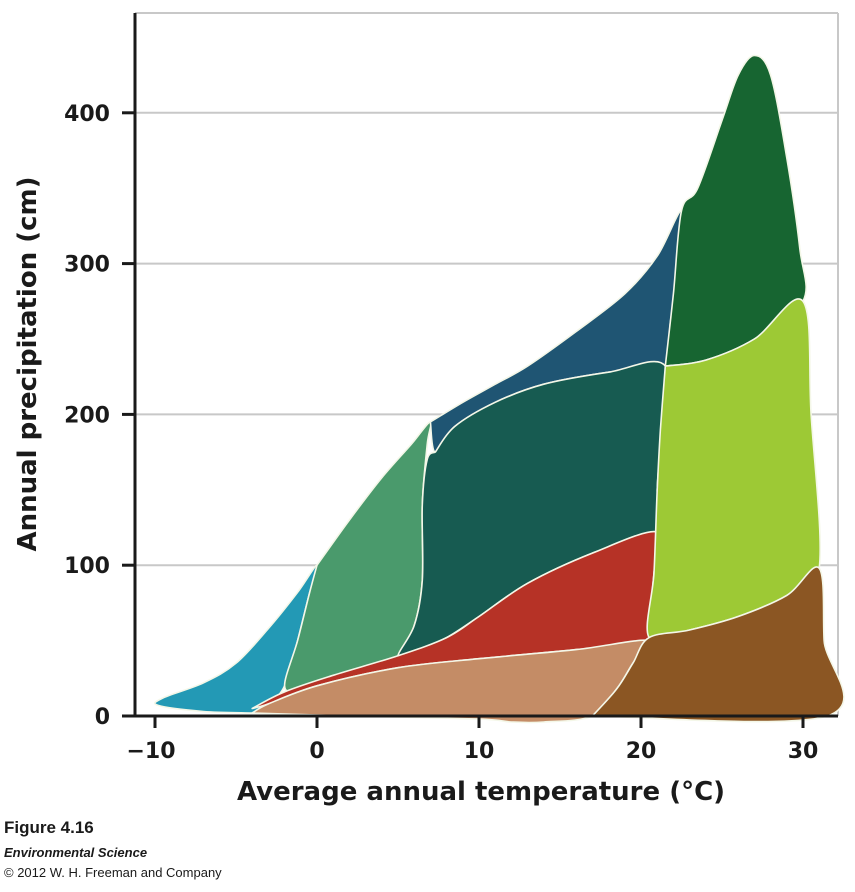 The image size is (855, 892). Describe the element at coordinates (87, 114) in the screenshot. I see `y-tick-label: 400` at that location.